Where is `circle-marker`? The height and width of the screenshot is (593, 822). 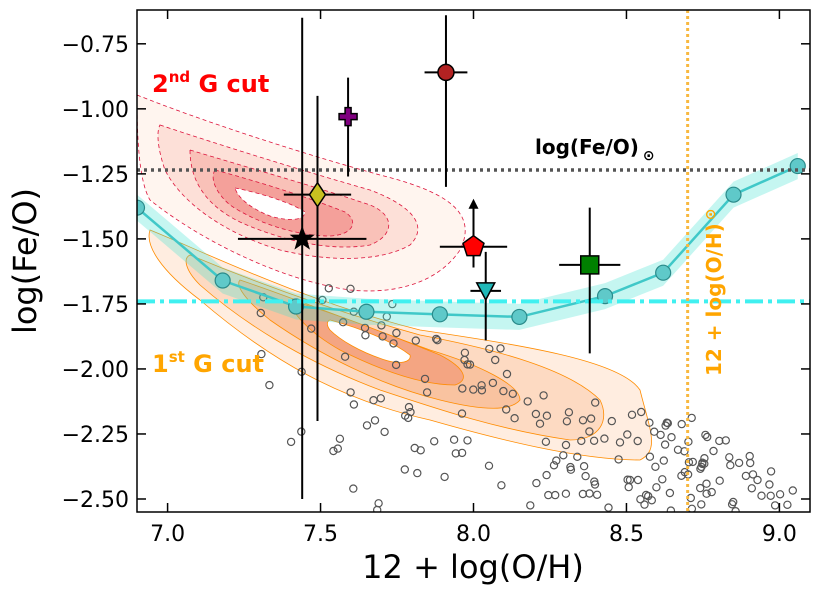
circle-marker is located at coordinates (446, 72).